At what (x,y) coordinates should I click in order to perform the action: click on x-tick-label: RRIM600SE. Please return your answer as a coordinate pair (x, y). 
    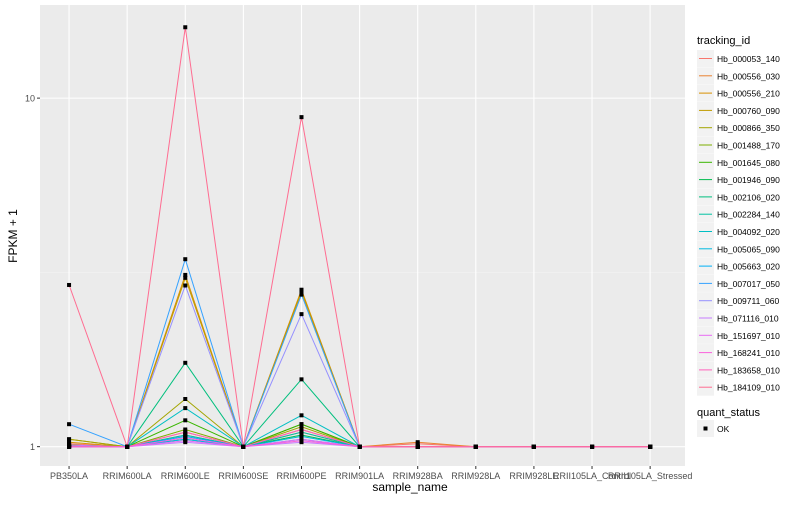
    Looking at the image, I should click on (243, 476).